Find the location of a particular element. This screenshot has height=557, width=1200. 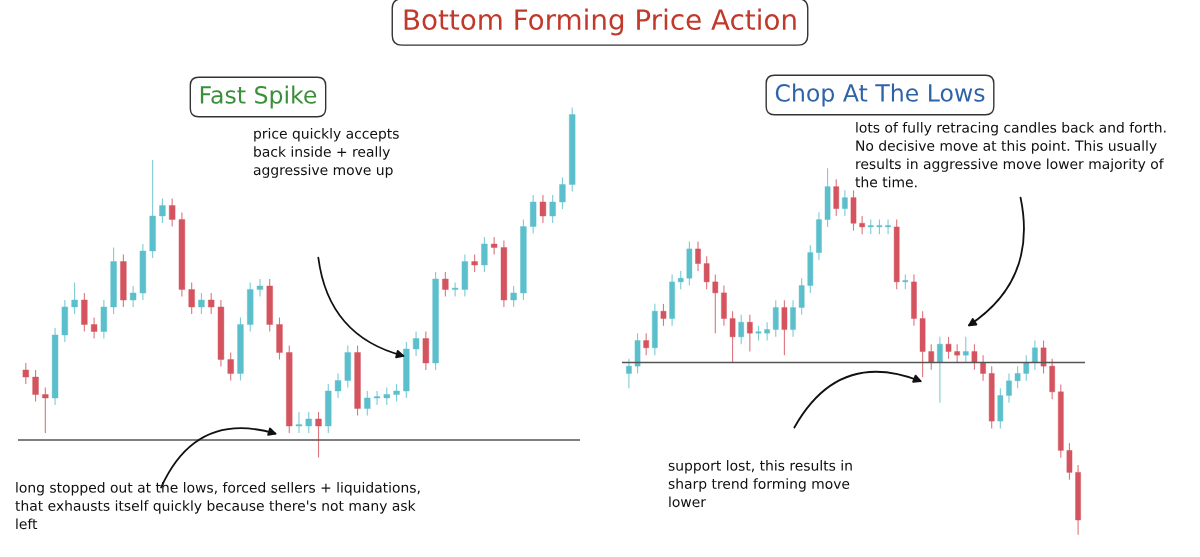

annotation: lots of fully retracing candles back and forth. No decisive move at this point. This usually results in aggressive move lower majority of the time. is located at coordinates (1010, 155).